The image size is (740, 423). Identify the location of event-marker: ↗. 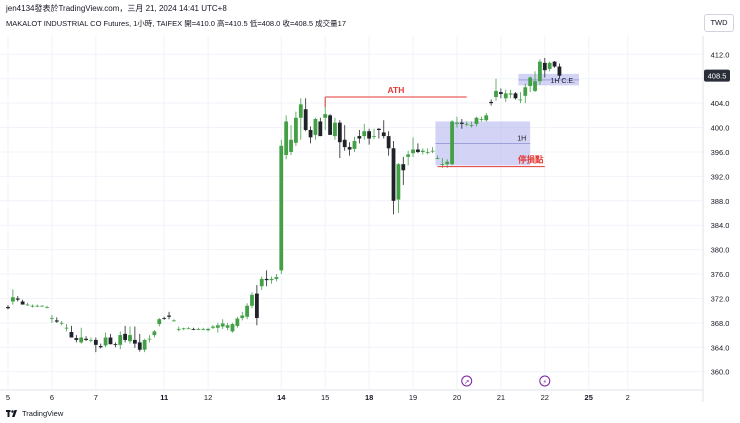
(467, 381).